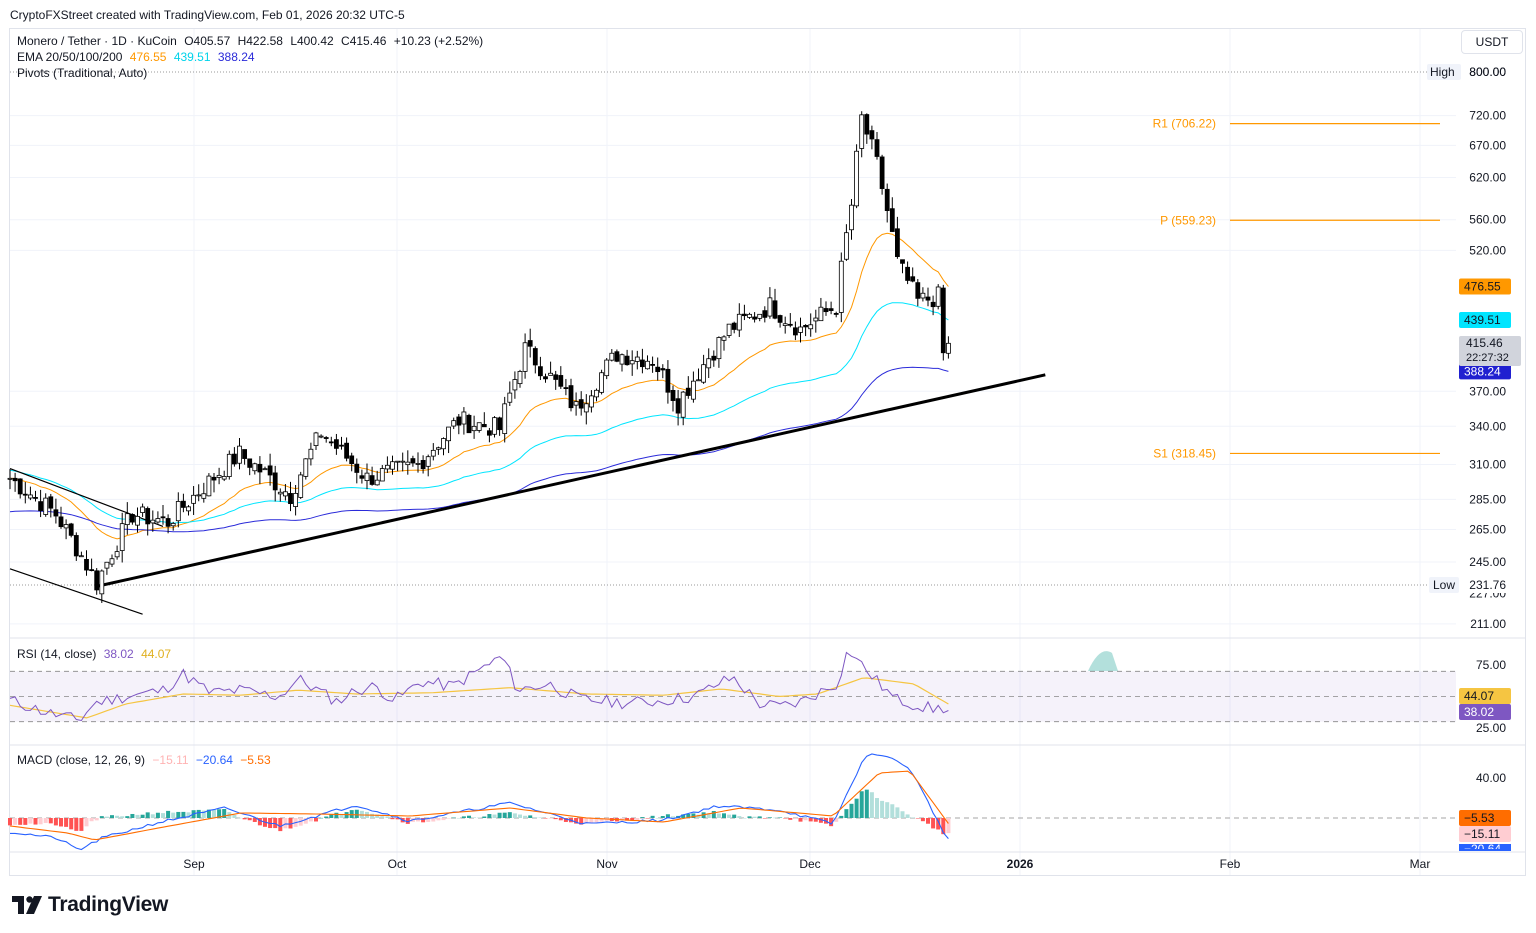  Describe the element at coordinates (1487, 465) in the screenshot. I see `price-tick-label: 310.00` at that location.